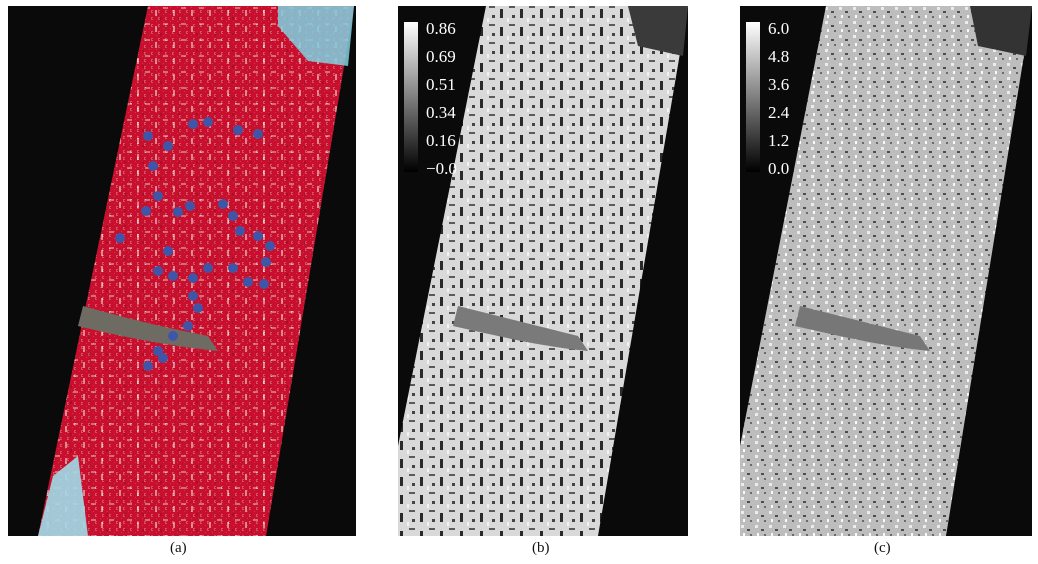  I want to click on caption-a: (a), so click(178, 548).